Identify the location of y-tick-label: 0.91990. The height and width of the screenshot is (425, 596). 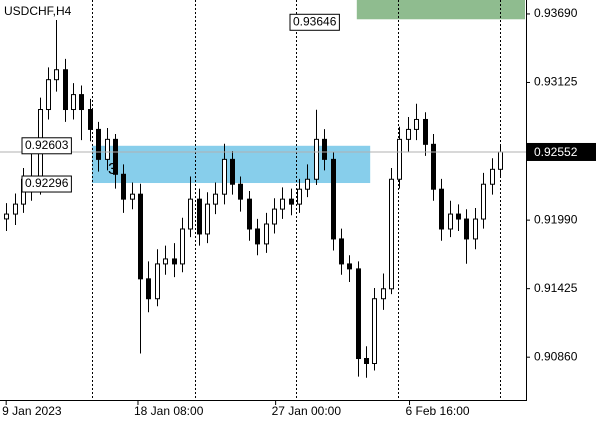
(556, 219).